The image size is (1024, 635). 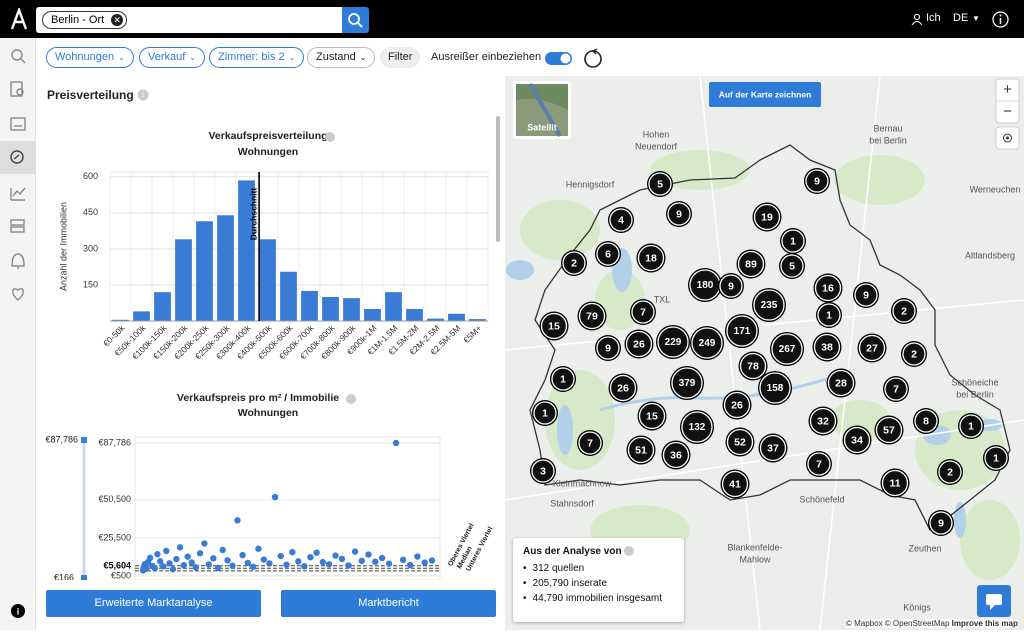 I want to click on y-tick-label: €50,500, so click(x=114, y=499).